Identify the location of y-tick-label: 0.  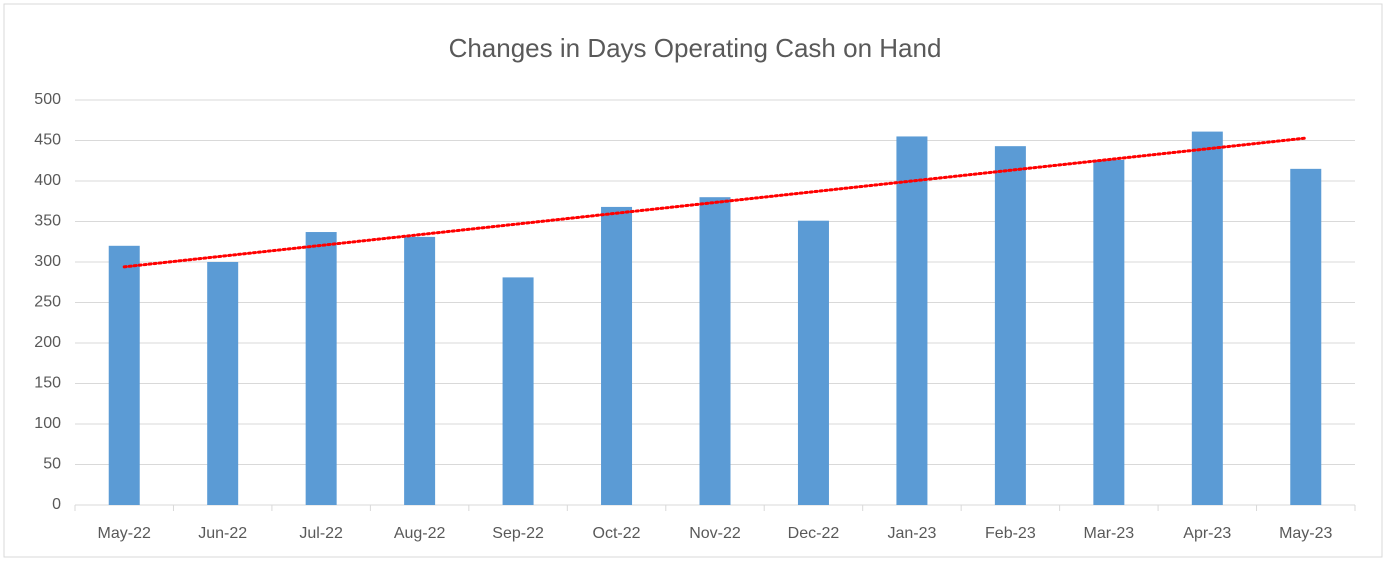
(56, 504).